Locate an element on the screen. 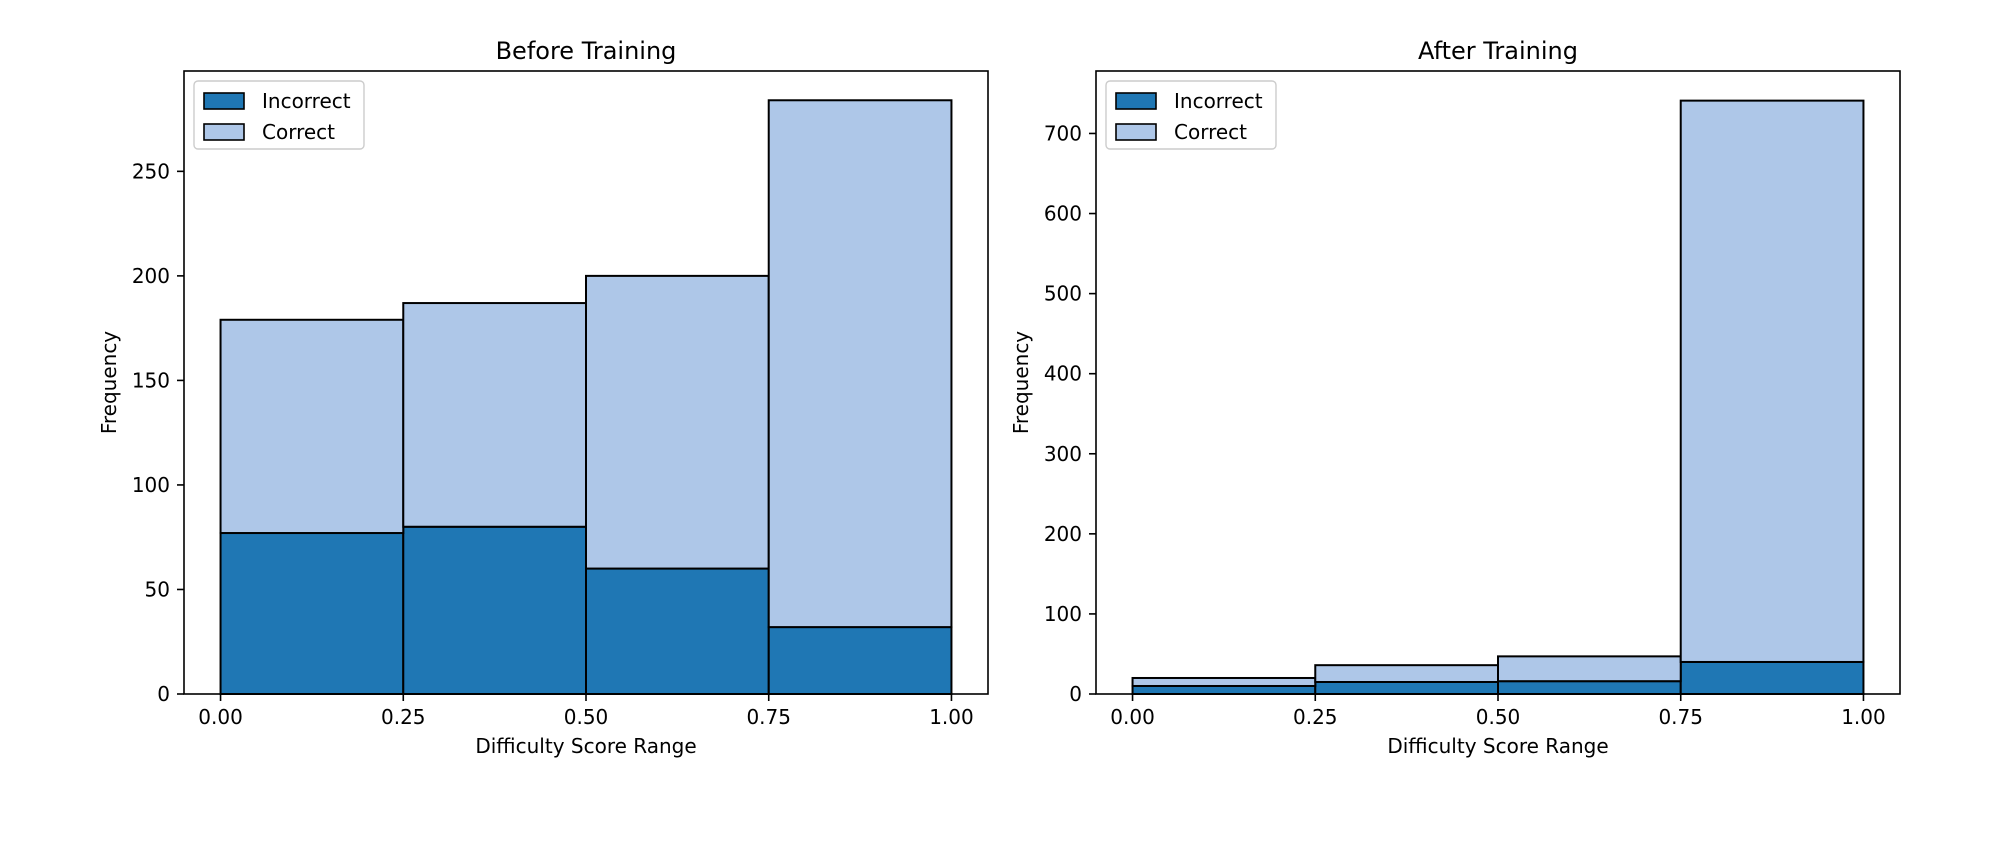  y-tick-label: 300 is located at coordinates (1063, 454).